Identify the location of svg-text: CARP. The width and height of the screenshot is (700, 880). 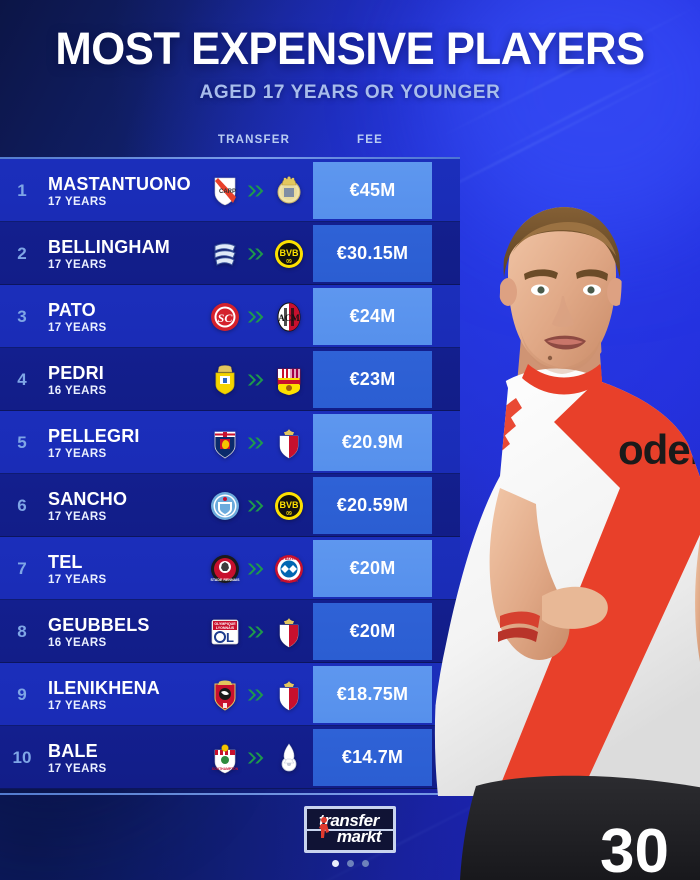
(661, 377).